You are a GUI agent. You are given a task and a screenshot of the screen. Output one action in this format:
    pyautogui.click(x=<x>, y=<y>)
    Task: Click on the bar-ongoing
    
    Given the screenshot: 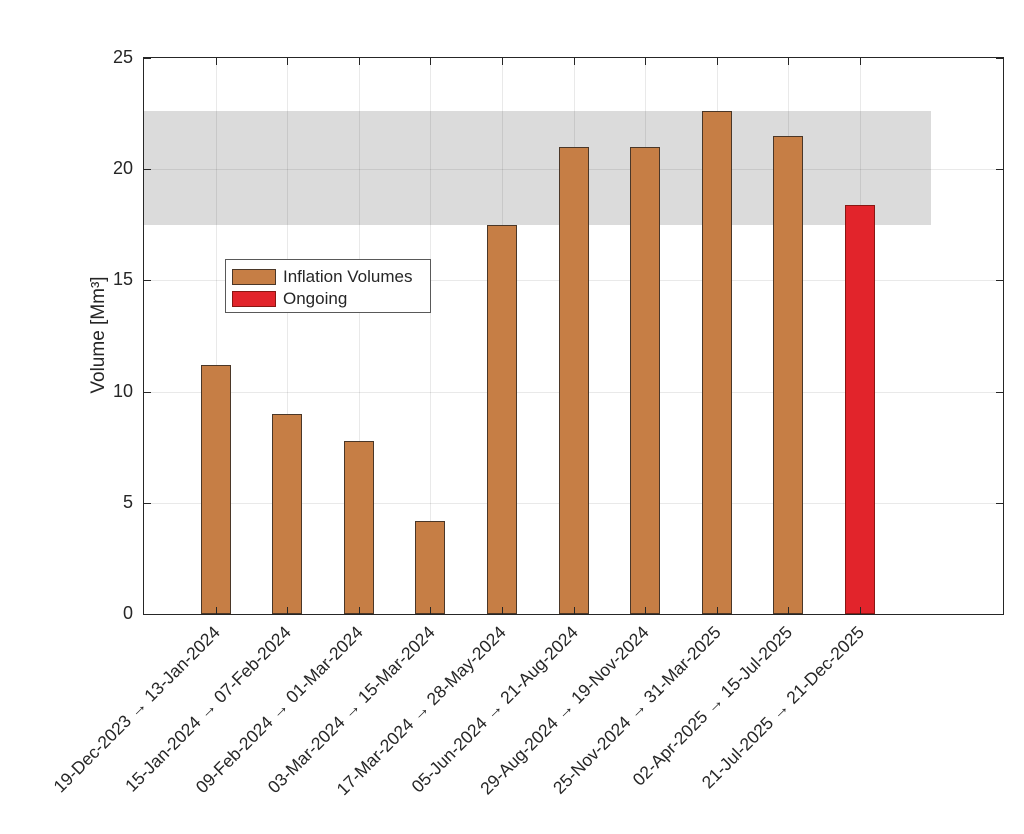 What is the action you would take?
    pyautogui.click(x=859, y=409)
    